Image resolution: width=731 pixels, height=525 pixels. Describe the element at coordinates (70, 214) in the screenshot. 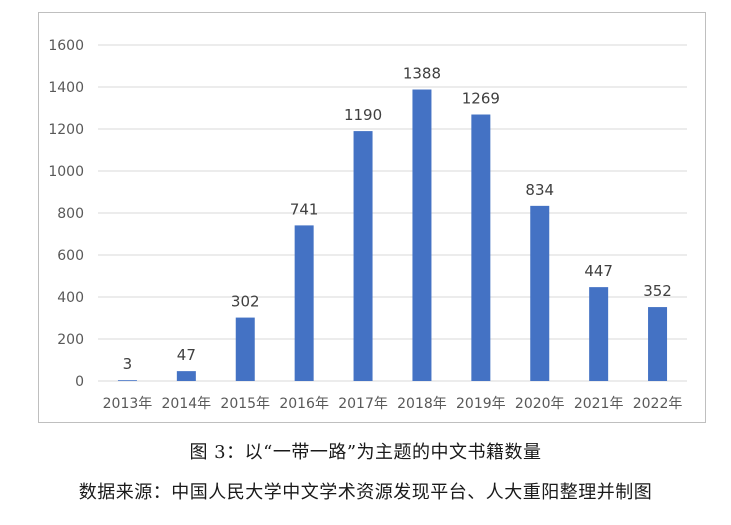

I see `y-tick-label: 800` at that location.